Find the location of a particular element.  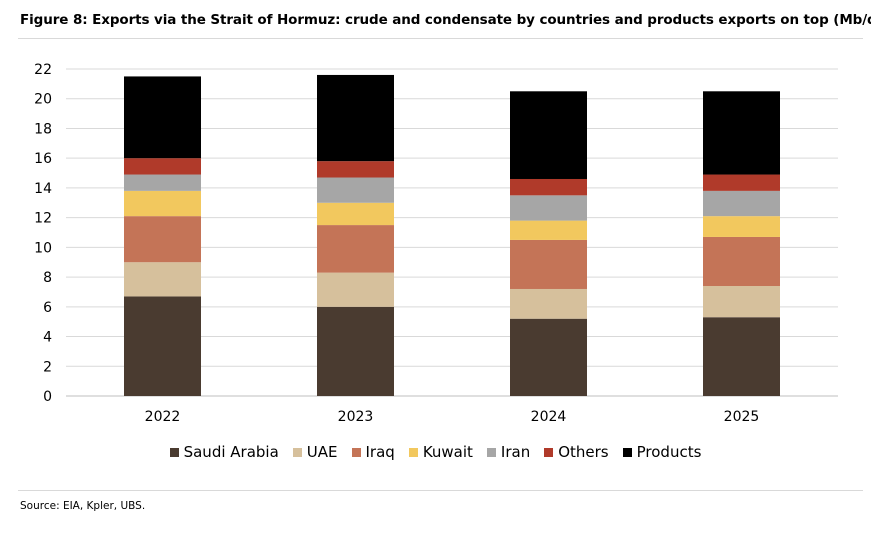

y-tick-label: 6 is located at coordinates (47, 308).